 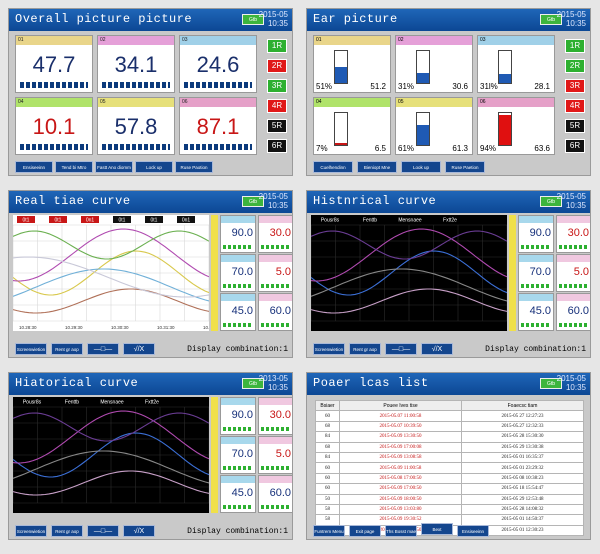 What do you see at coordinates (333, 167) in the screenshot?
I see `bar-function-button-0: Cuelhendinn` at bounding box center [333, 167].